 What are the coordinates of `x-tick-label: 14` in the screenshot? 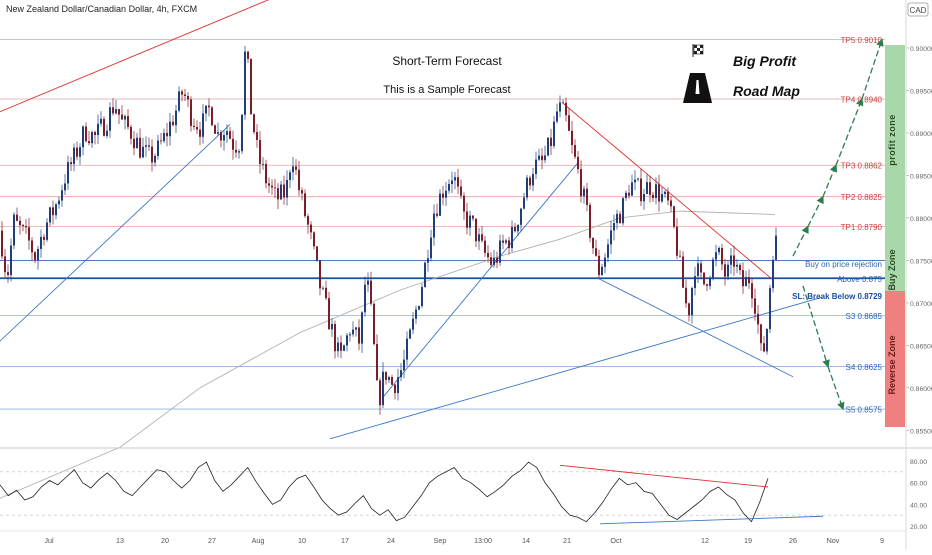 It's located at (526, 540).